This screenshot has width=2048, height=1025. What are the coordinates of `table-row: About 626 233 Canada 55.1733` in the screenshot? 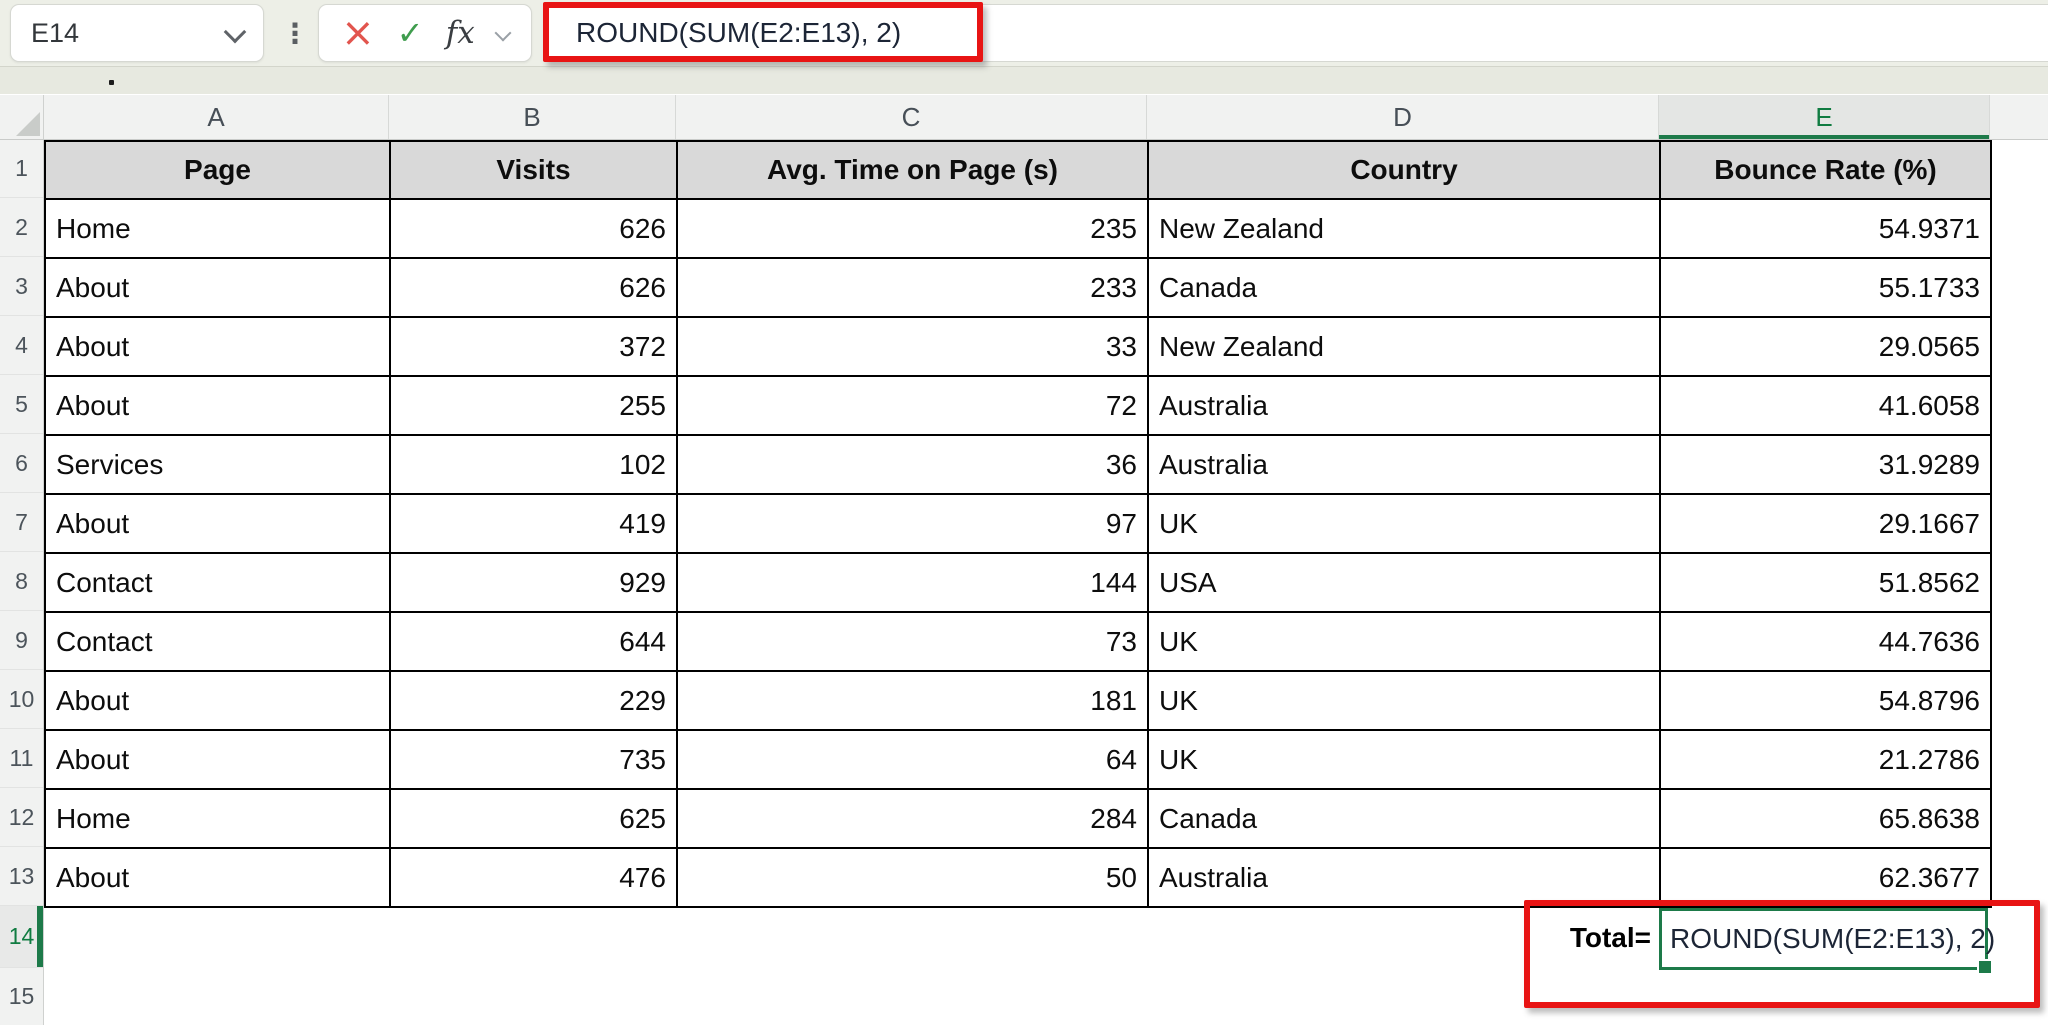 It's located at (1018, 287).